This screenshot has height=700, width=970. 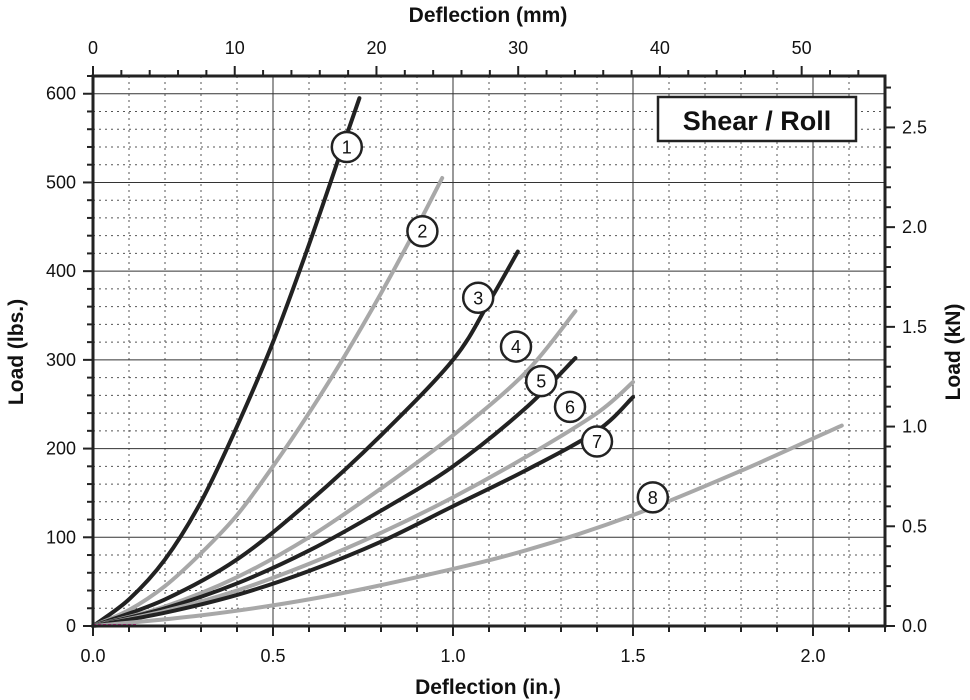 I want to click on curve-label-text-6: 6, so click(x=570, y=407).